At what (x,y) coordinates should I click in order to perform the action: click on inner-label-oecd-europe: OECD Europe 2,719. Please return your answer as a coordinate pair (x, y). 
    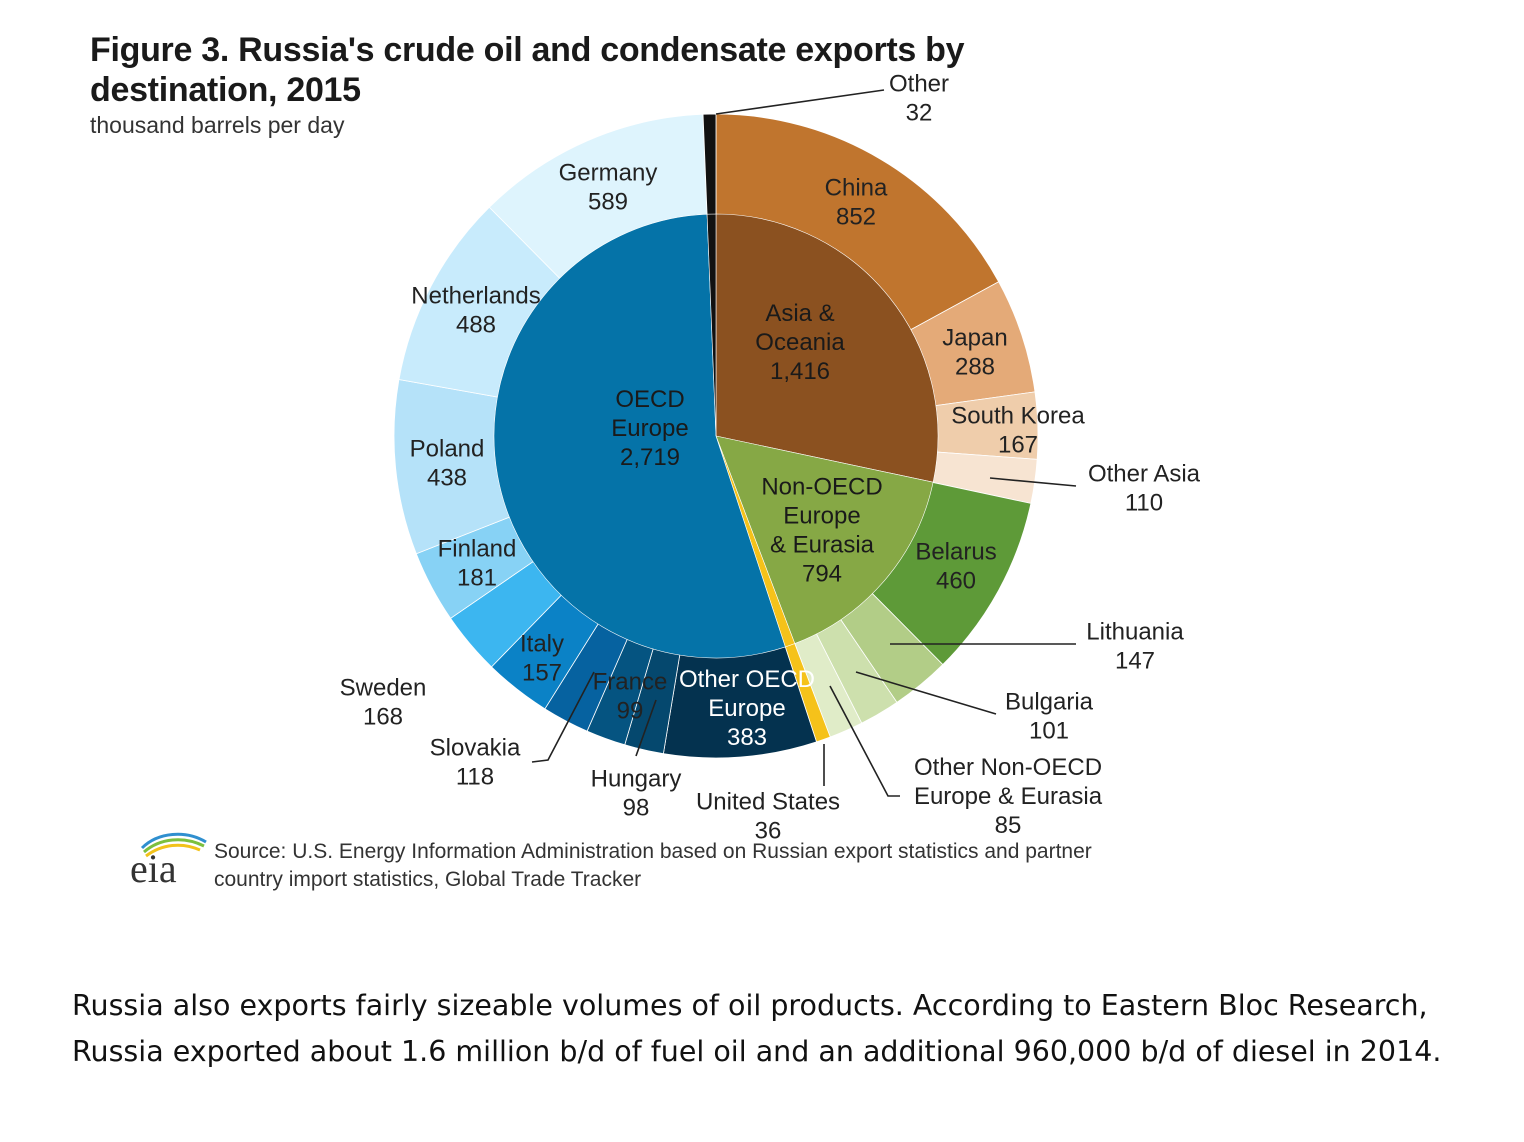
    Looking at the image, I should click on (649, 428).